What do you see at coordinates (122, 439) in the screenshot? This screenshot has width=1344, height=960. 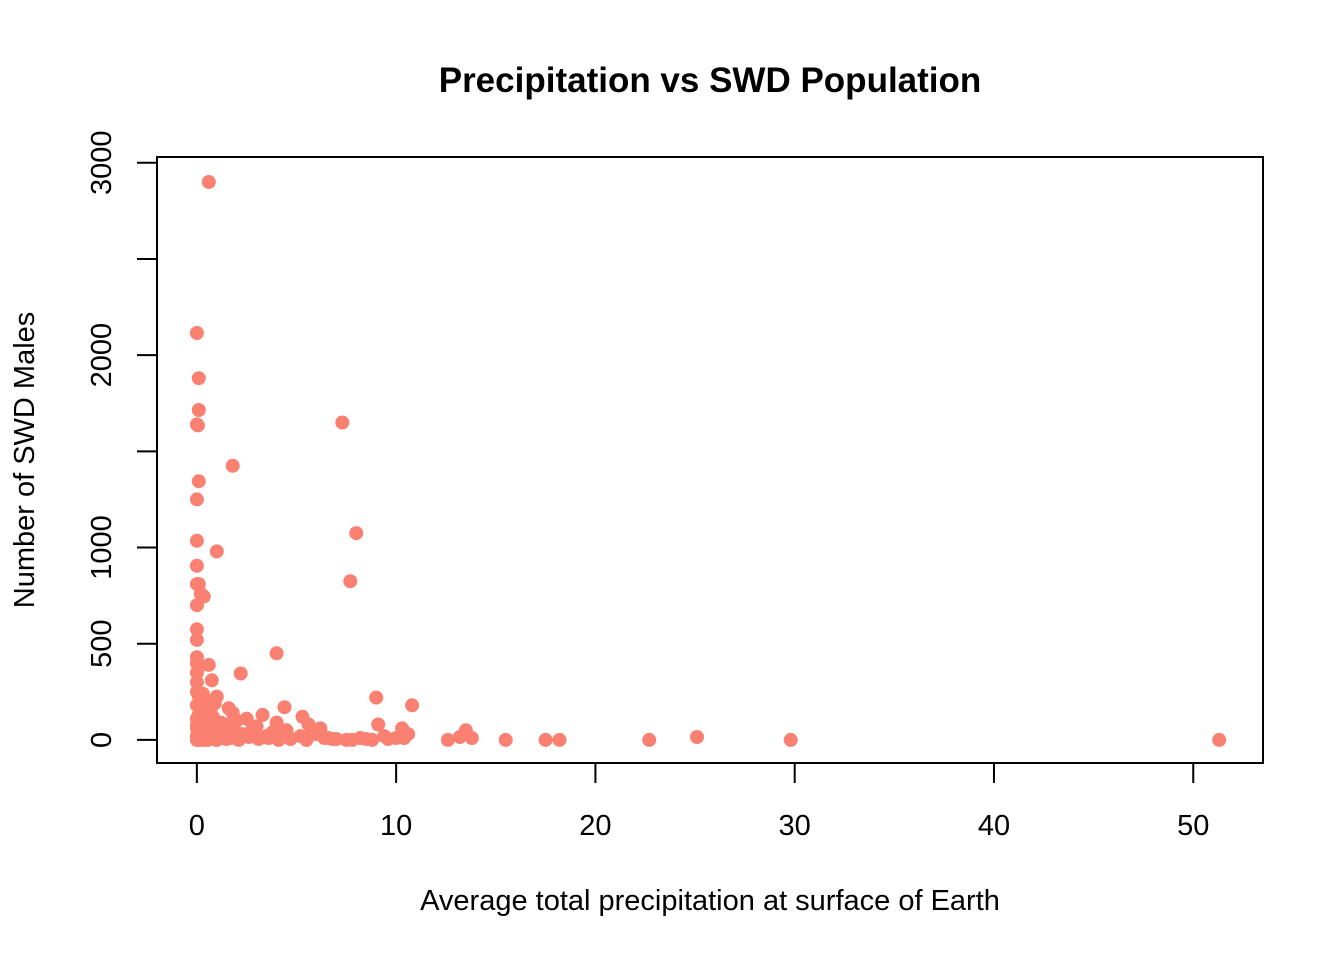 I see `y-axis: 0 500 1000 2000 3000` at bounding box center [122, 439].